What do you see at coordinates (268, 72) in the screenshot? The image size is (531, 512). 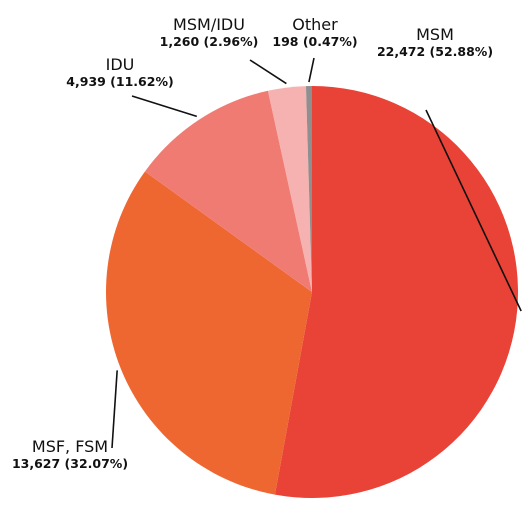 I see `leader-line-msm-idu` at bounding box center [268, 72].